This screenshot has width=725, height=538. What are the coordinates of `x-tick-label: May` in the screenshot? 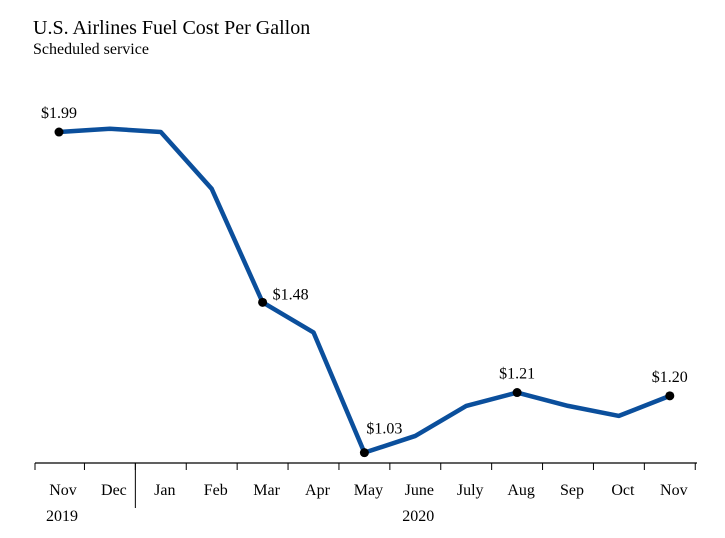 It's located at (368, 490).